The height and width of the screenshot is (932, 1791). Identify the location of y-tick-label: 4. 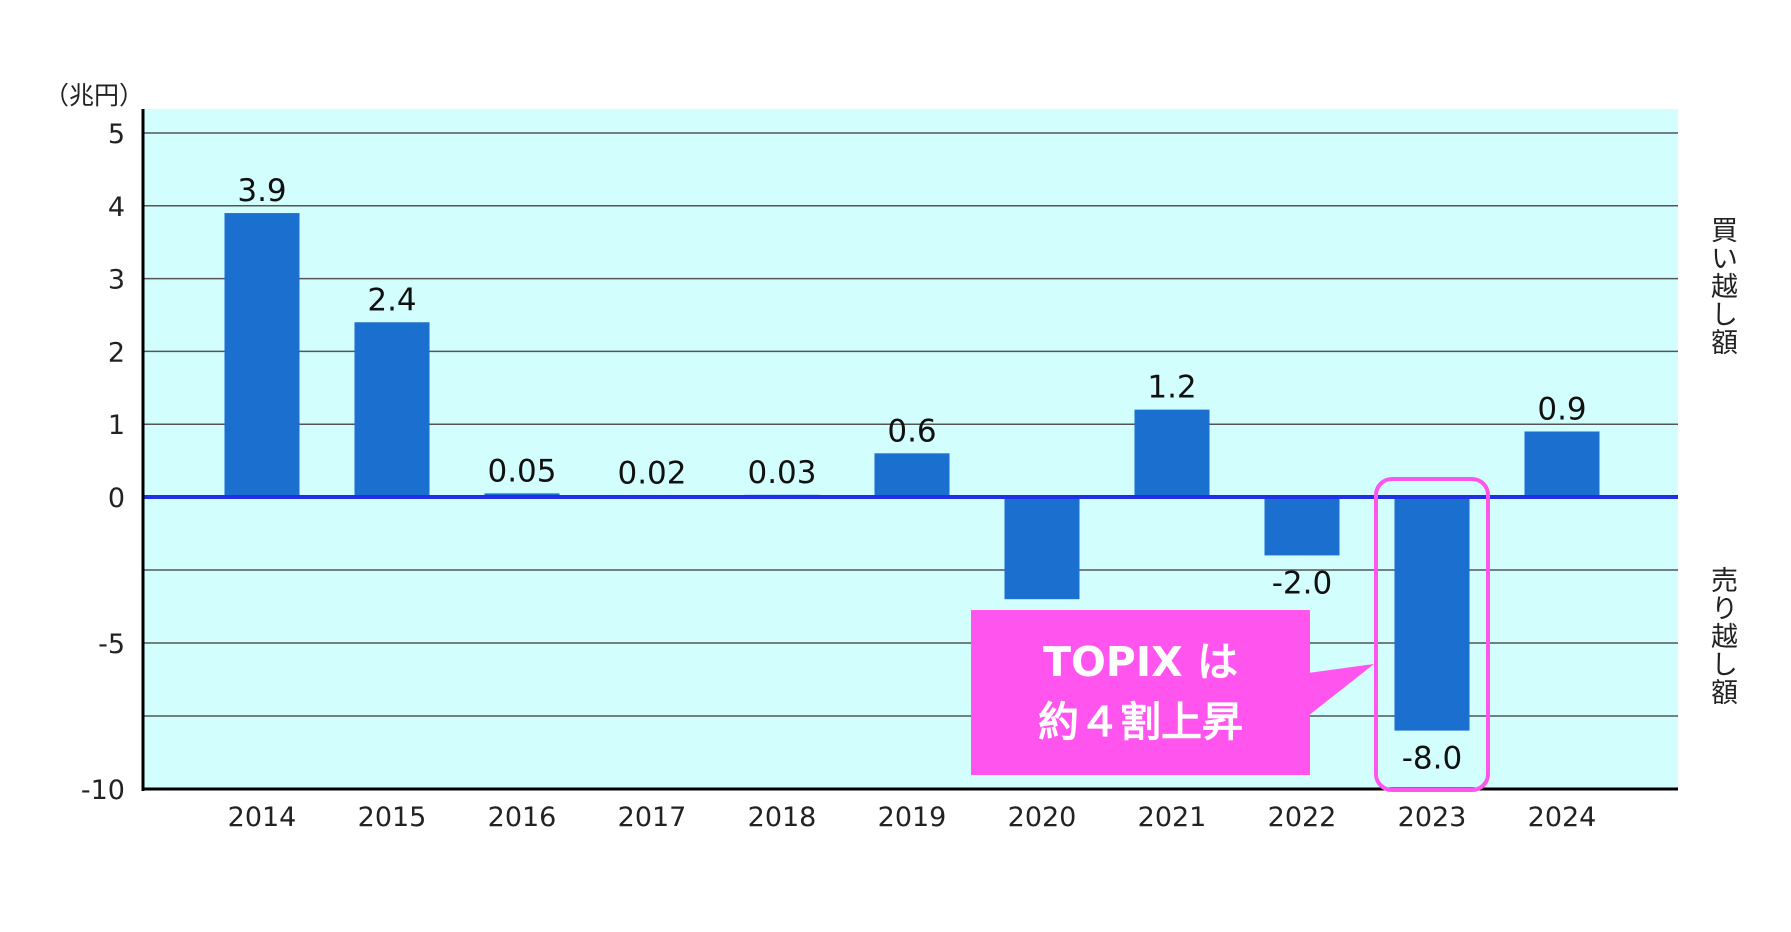
(116, 207).